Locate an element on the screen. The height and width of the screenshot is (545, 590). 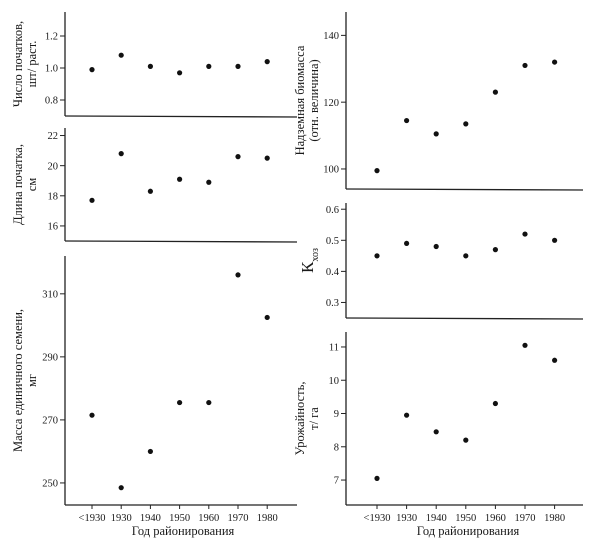
y-tick-label: 10 is located at coordinates (334, 381).